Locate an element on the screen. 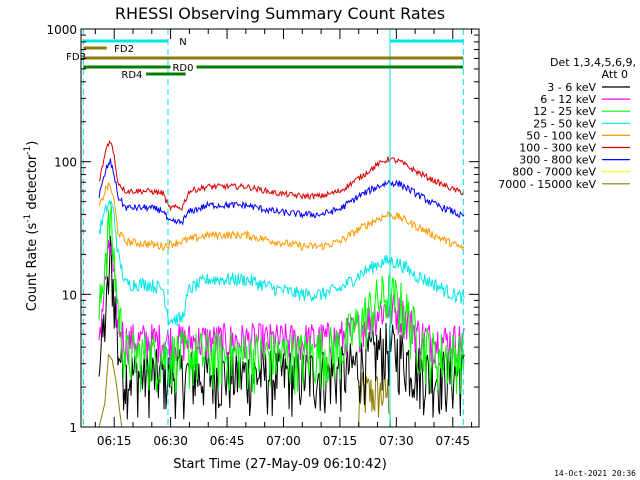 Image resolution: width=640 pixels, height=480 pixels. x-tick-label: 07:45 is located at coordinates (452, 441).